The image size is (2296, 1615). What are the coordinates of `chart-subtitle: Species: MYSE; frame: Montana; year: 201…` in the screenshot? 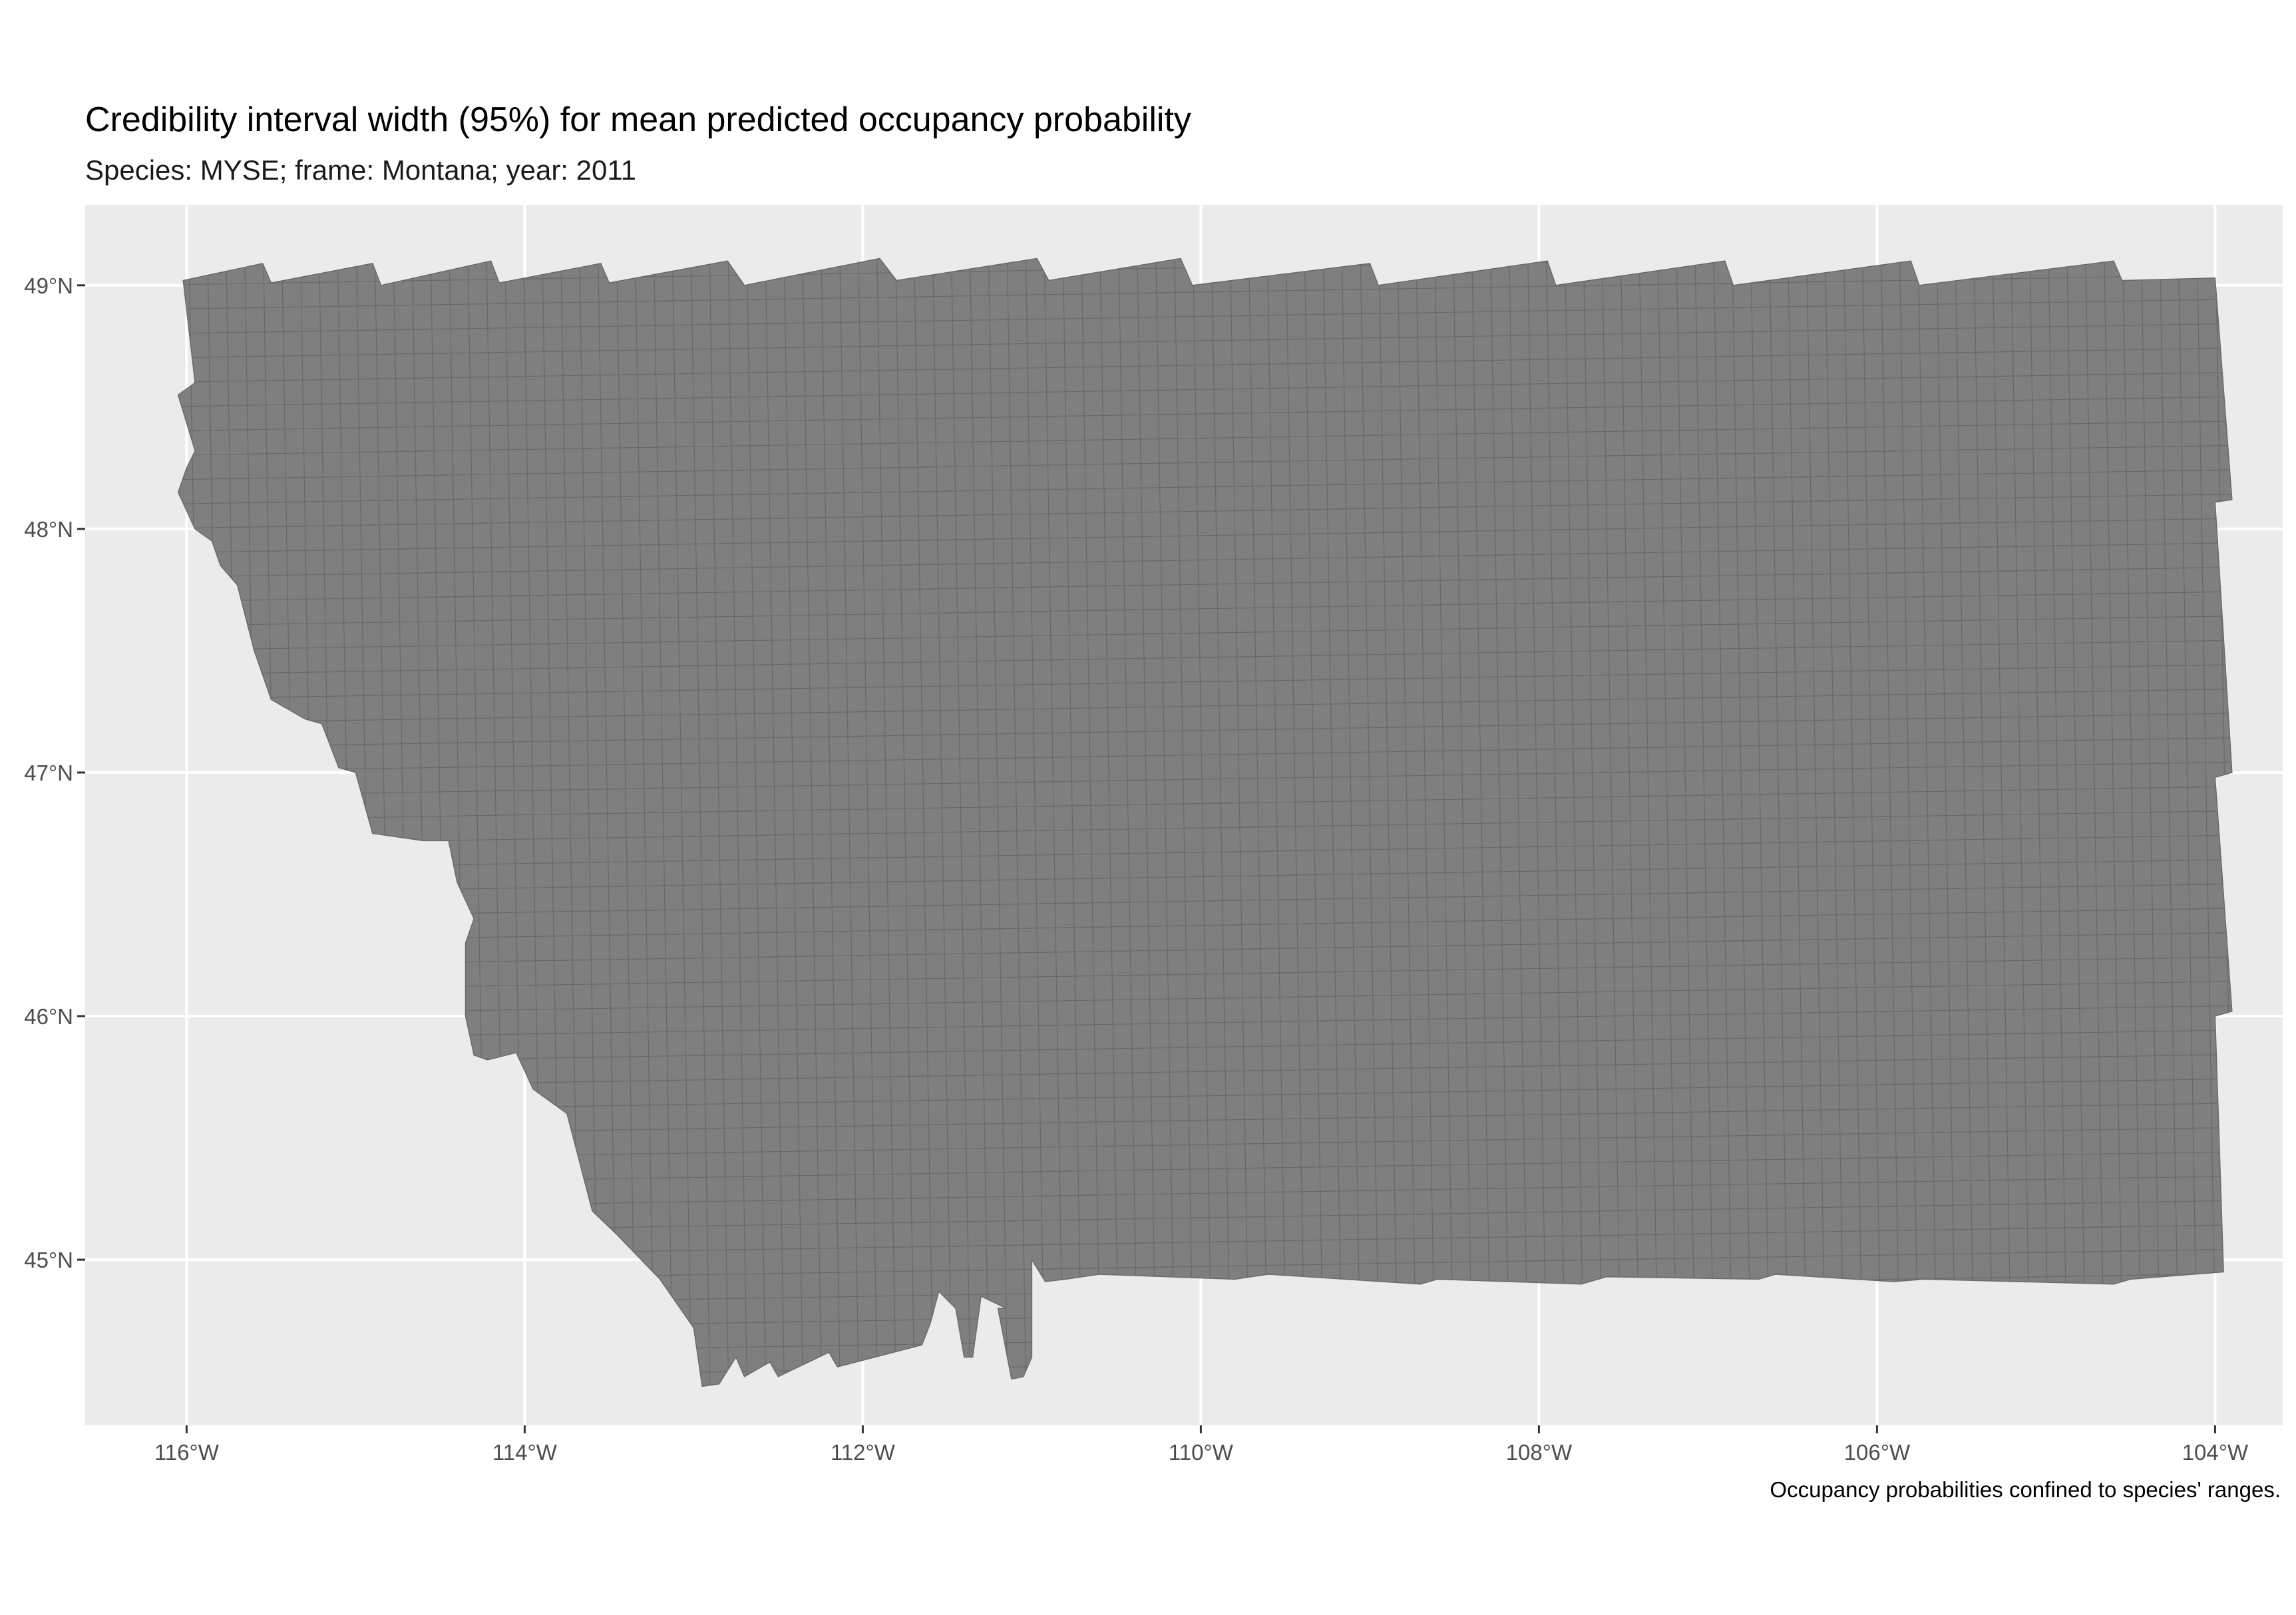 It's located at (360, 170).